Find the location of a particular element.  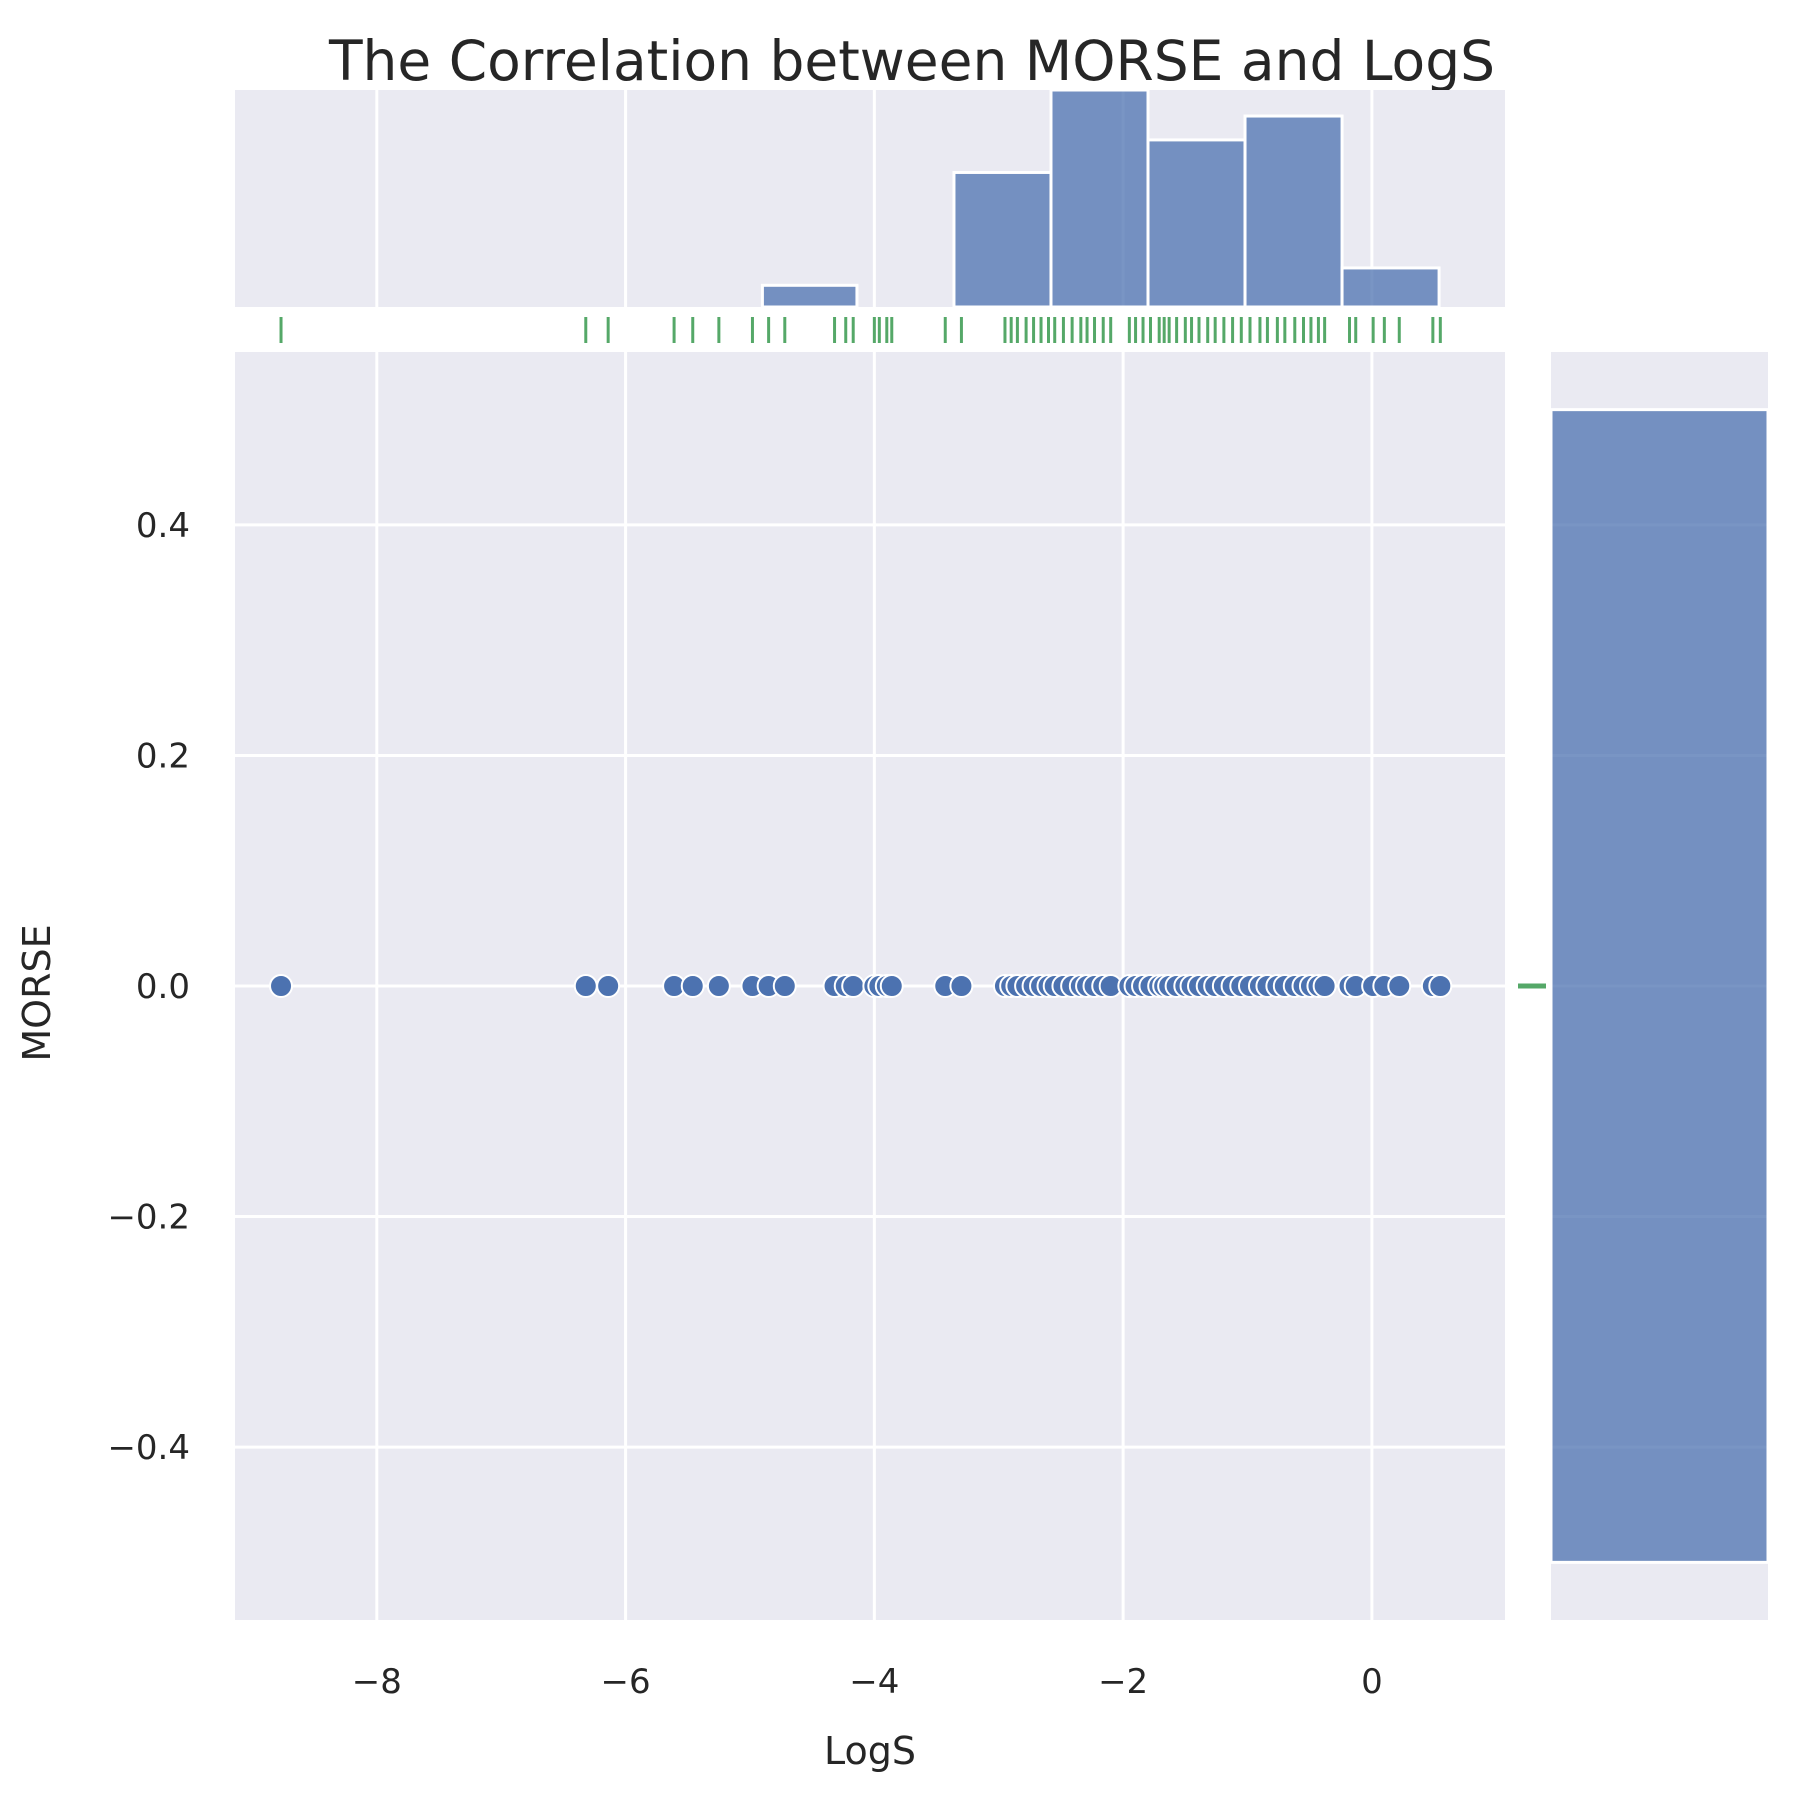

top-marginal-histogram is located at coordinates (870, 198).